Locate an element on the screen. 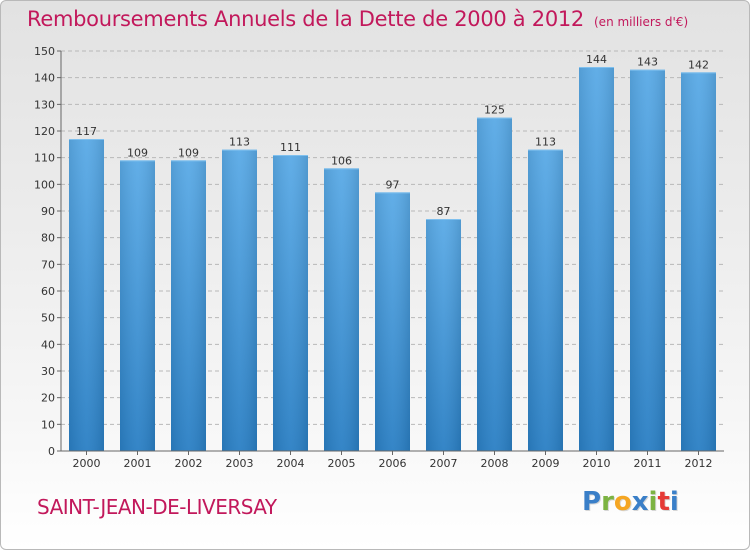 The image size is (750, 550). x-tick-label: 2010 is located at coordinates (597, 463).